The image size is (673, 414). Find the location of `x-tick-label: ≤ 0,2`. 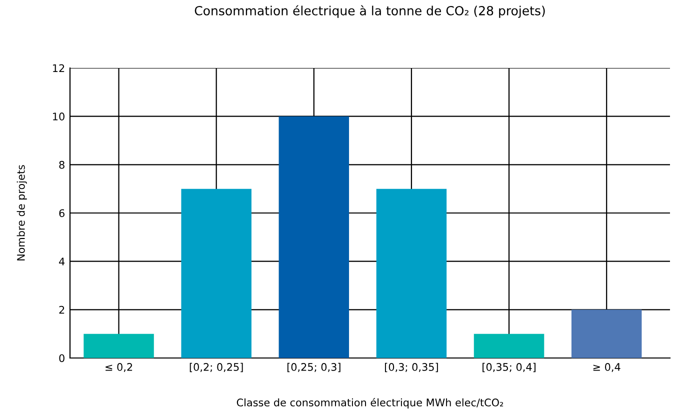

x-tick-label: ≤ 0,2 is located at coordinates (119, 367).